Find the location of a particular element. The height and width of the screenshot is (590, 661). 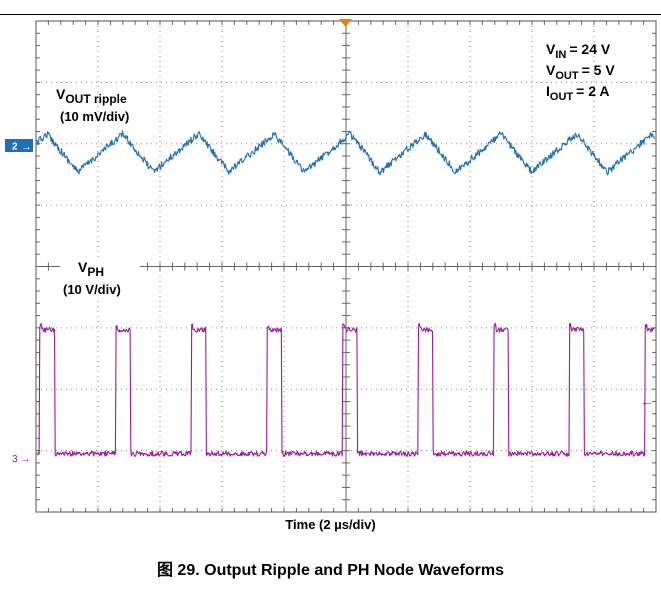

vph-series-label: VPH (10 V/div) is located at coordinates (100, 278).